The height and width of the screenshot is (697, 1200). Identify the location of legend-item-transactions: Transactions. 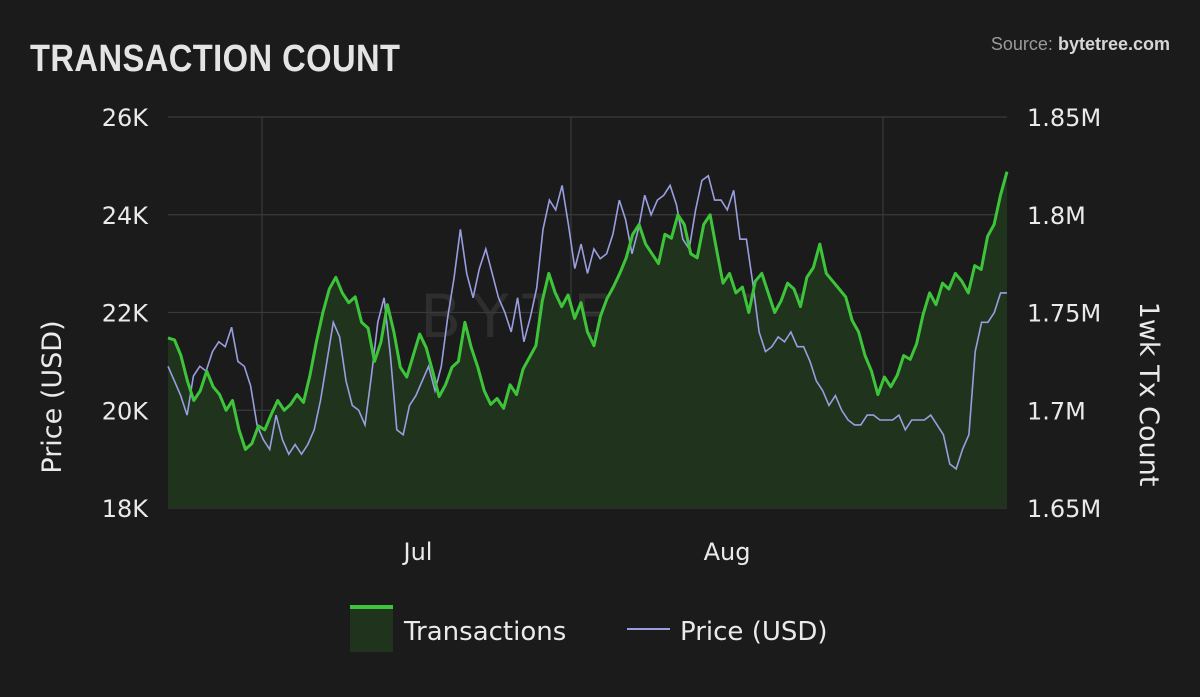
(458, 628).